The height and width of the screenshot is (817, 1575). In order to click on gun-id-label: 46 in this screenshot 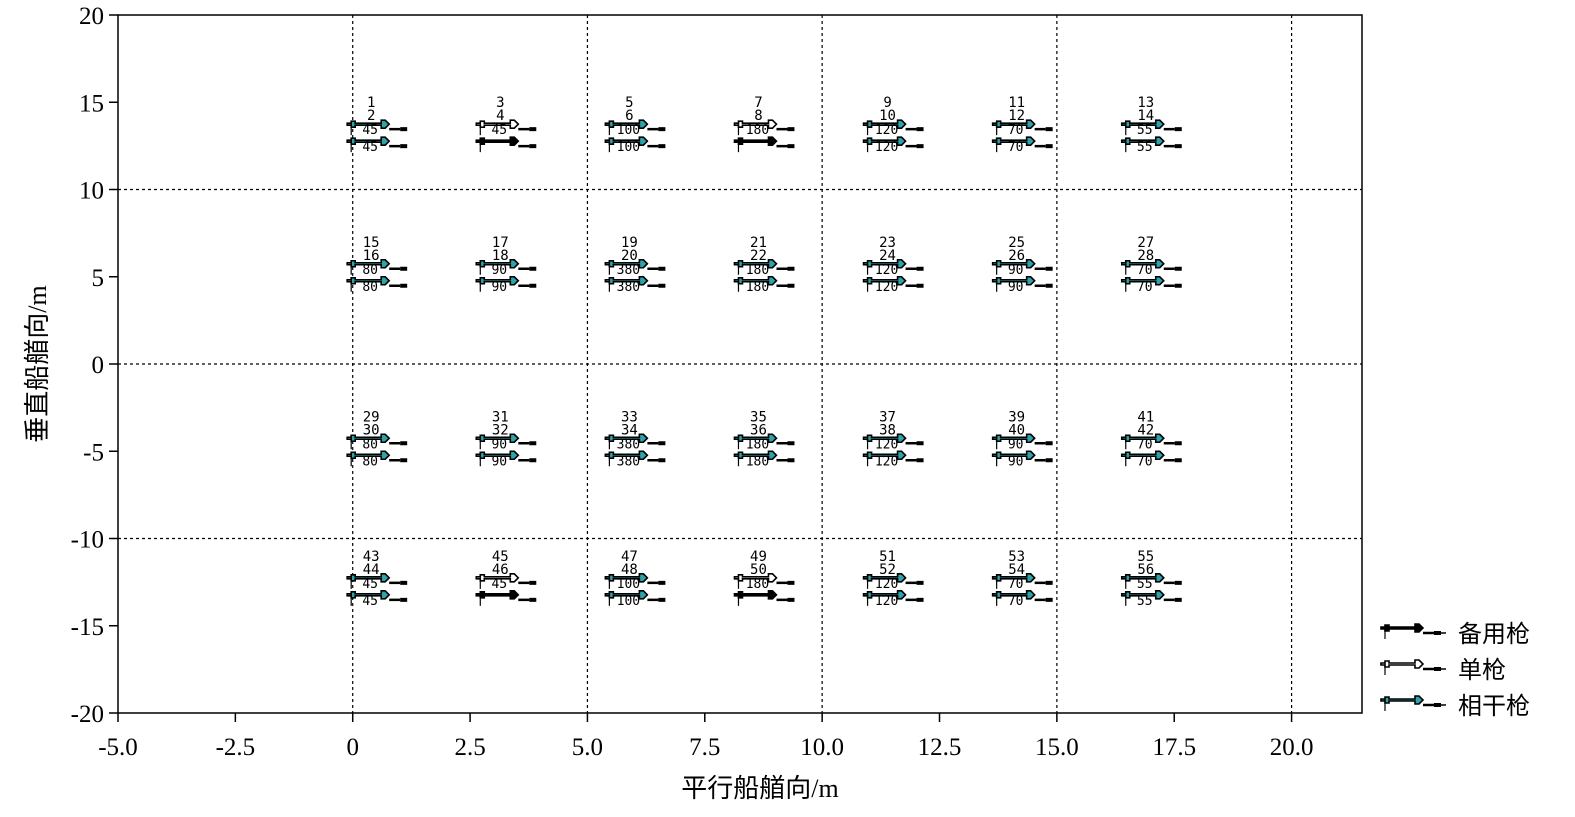, I will do `click(500, 570)`.